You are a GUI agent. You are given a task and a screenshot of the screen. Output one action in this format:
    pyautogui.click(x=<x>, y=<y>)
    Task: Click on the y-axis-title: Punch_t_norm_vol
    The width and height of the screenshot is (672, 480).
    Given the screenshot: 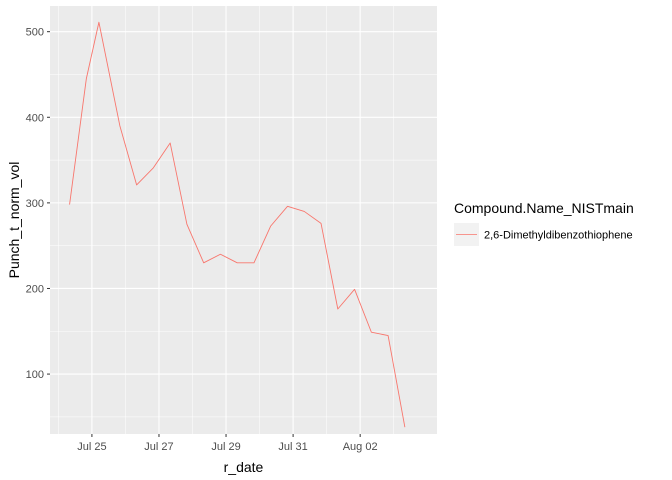 What is the action you would take?
    pyautogui.click(x=14, y=220)
    